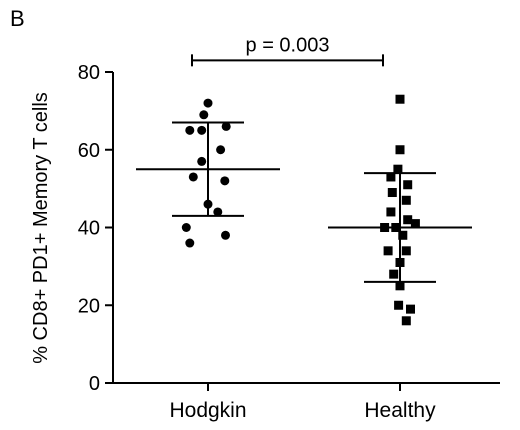  What do you see at coordinates (400, 410) in the screenshot?
I see `x-tick-label: Healthy` at bounding box center [400, 410].